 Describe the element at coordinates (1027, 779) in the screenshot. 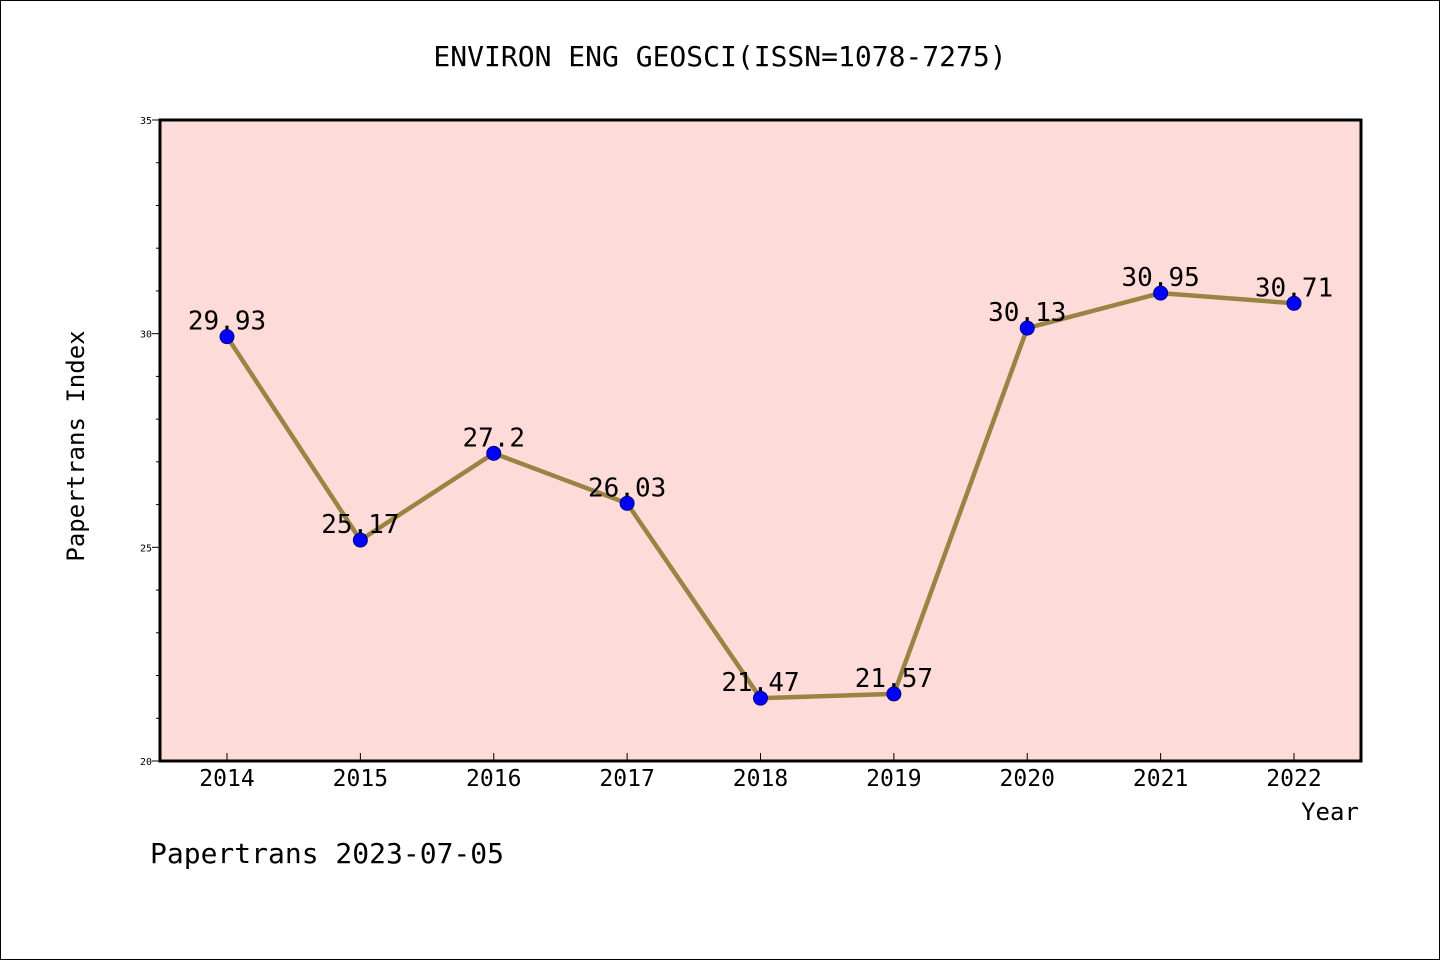

I see `x-tick-label: 2020` at that location.